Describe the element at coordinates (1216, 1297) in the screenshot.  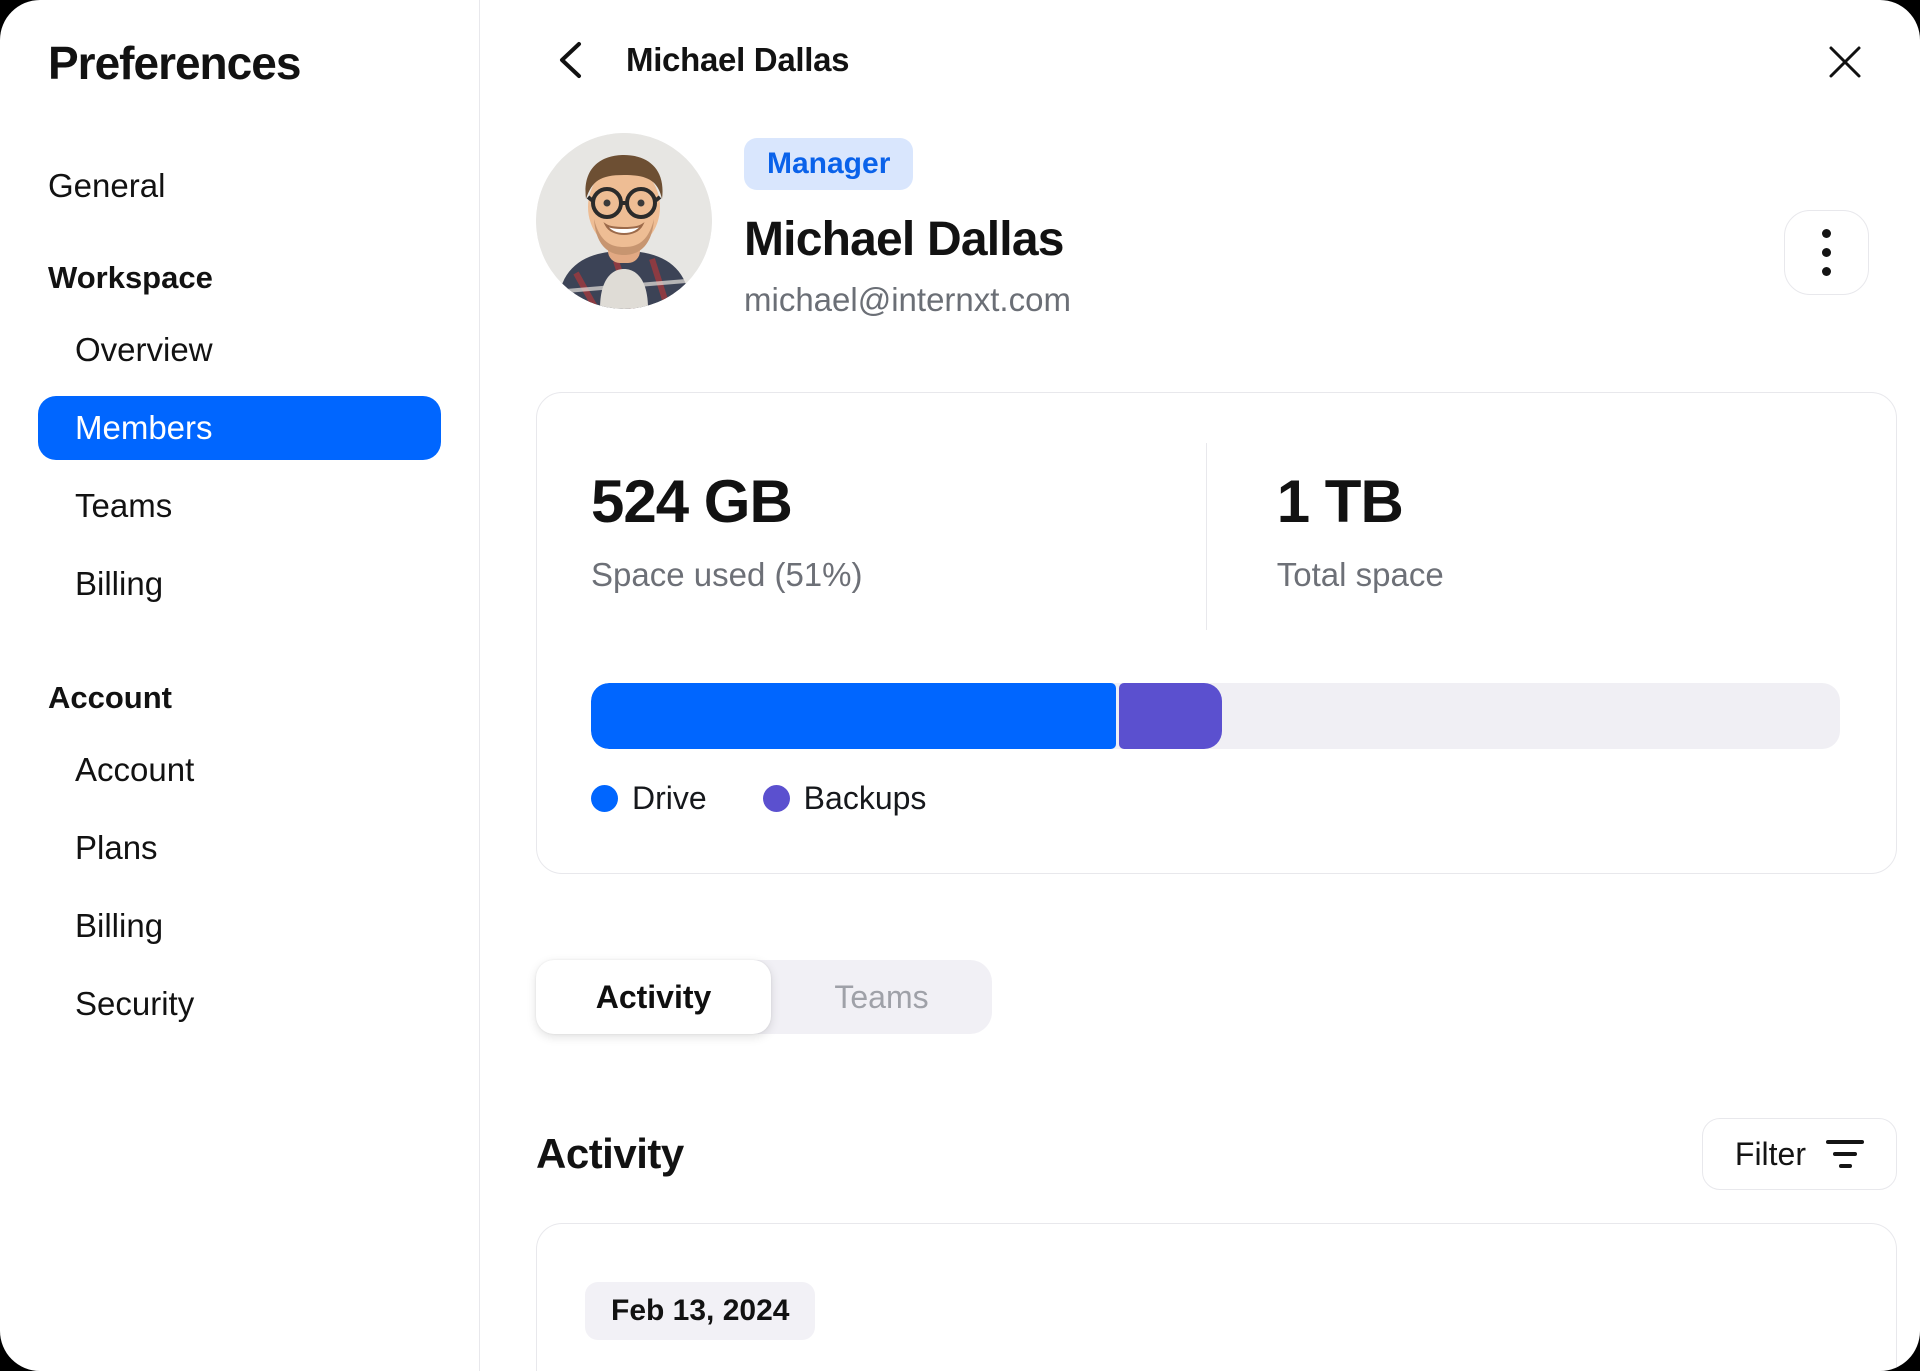
I see `activity-log-card: Feb 13, 2024 No activity` at that location.